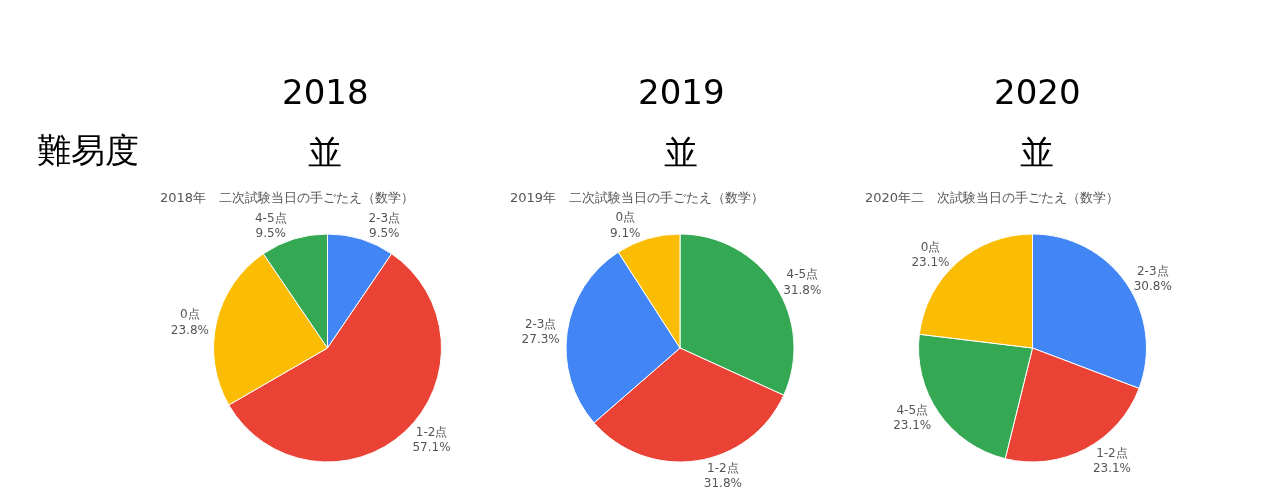 The height and width of the screenshot is (503, 1280). Describe the element at coordinates (431, 447) in the screenshot. I see `data-label: 57.1%` at that location.